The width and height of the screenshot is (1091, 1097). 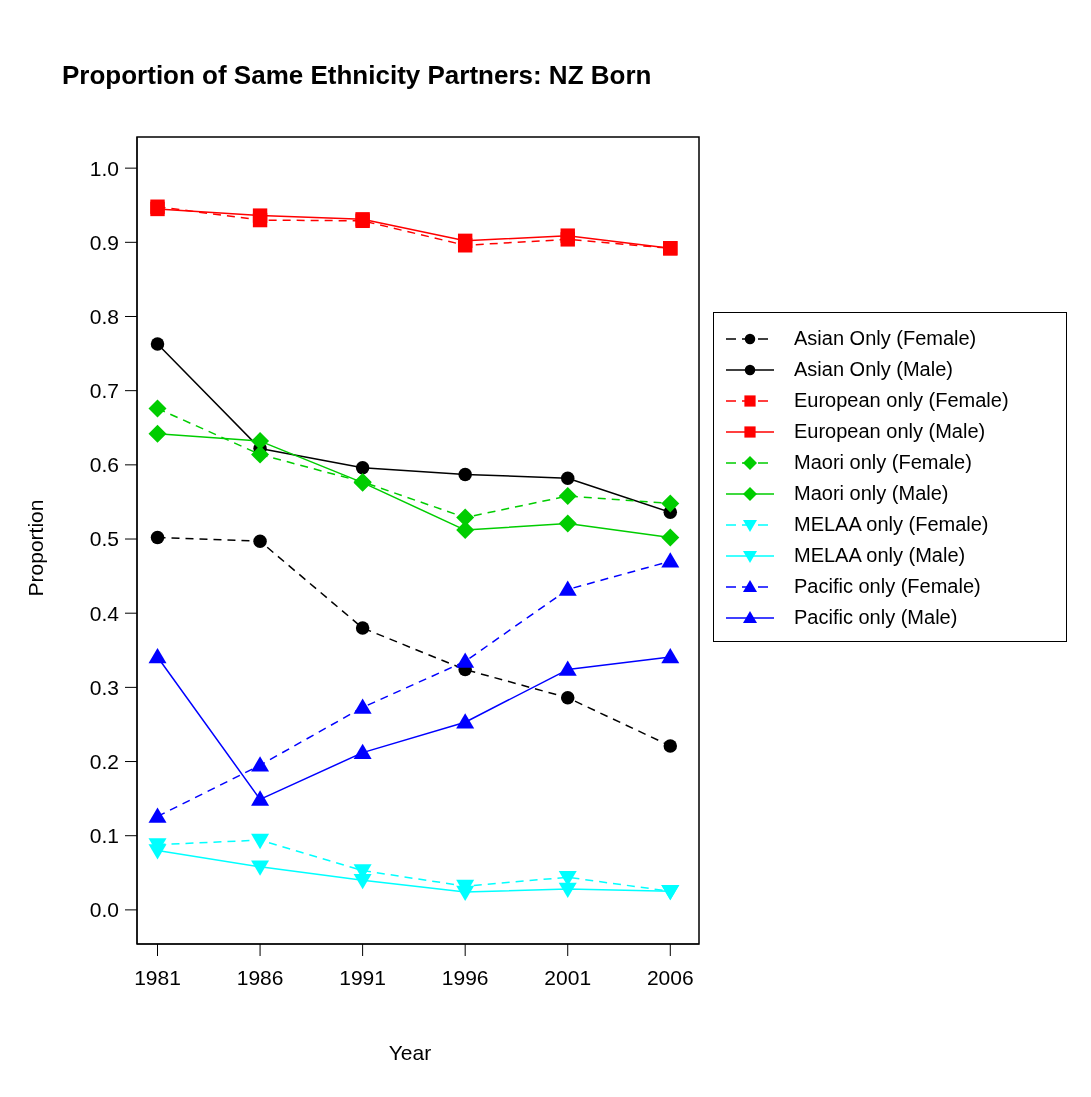 I want to click on x-axis-title: Year, so click(x=410, y=1053).